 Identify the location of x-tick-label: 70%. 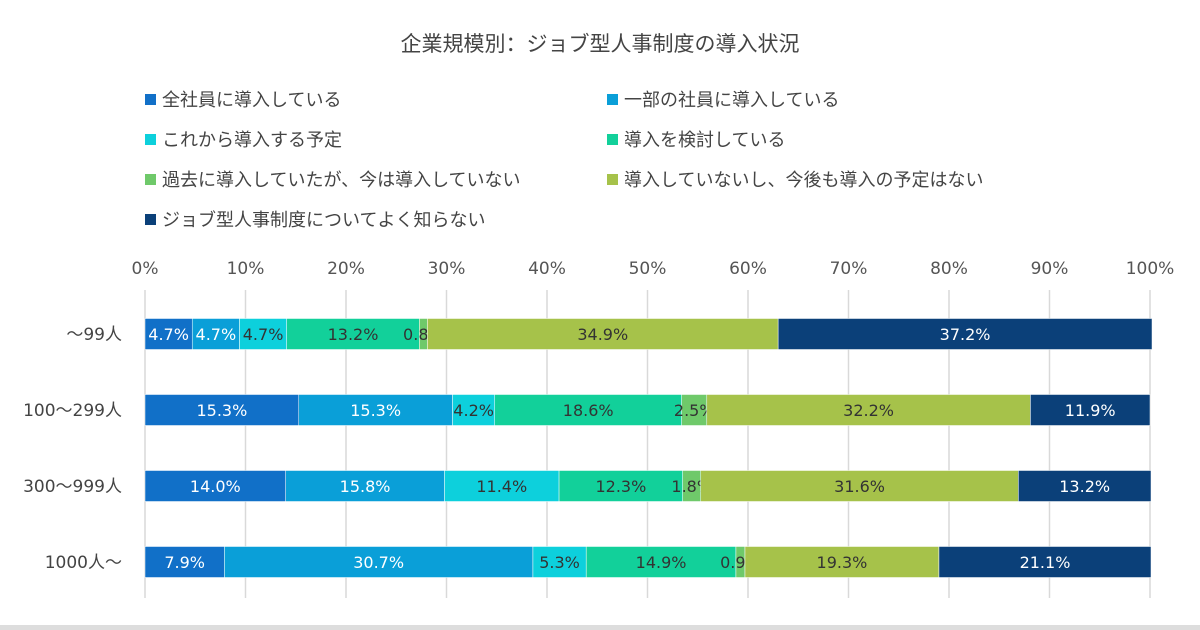
(849, 269).